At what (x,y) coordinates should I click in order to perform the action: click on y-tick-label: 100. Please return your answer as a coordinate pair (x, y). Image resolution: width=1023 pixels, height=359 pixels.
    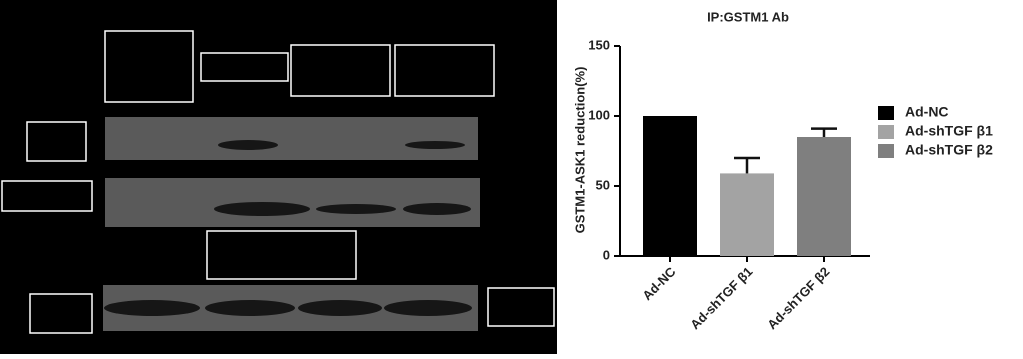
    Looking at the image, I should click on (599, 114).